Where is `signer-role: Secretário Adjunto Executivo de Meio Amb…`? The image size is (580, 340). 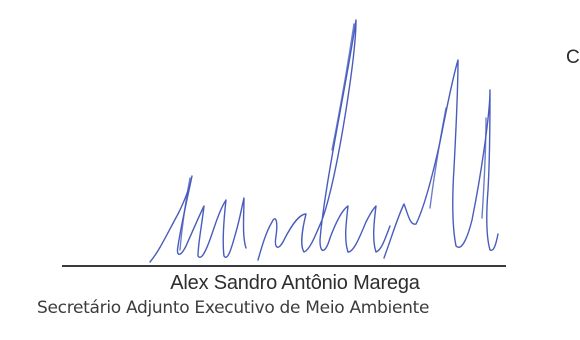 signer-role: Secretário Adjunto Executivo de Meio Amb… is located at coordinates (233, 308).